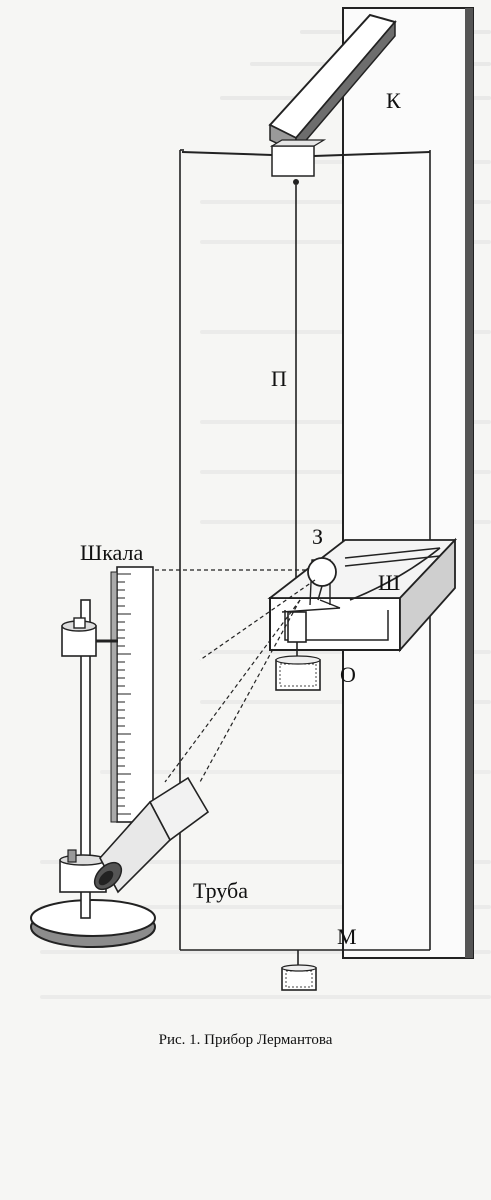 The height and width of the screenshot is (1200, 491). What do you see at coordinates (322, 579) in the screenshot?
I see `mirror-z` at bounding box center [322, 579].